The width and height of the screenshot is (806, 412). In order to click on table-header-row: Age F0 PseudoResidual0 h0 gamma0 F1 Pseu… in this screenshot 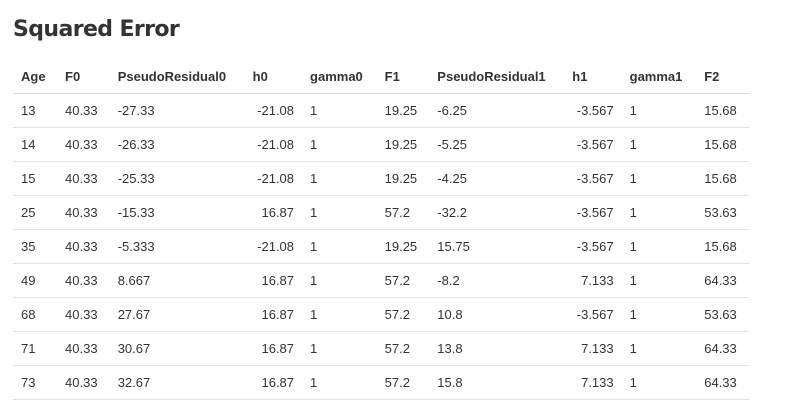, I will do `click(381, 76)`.